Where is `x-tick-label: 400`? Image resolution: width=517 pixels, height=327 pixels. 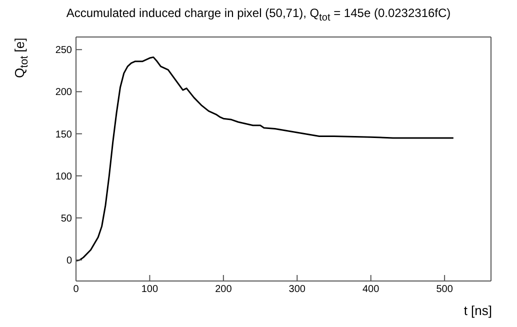
x-tick-label: 400 is located at coordinates (371, 290).